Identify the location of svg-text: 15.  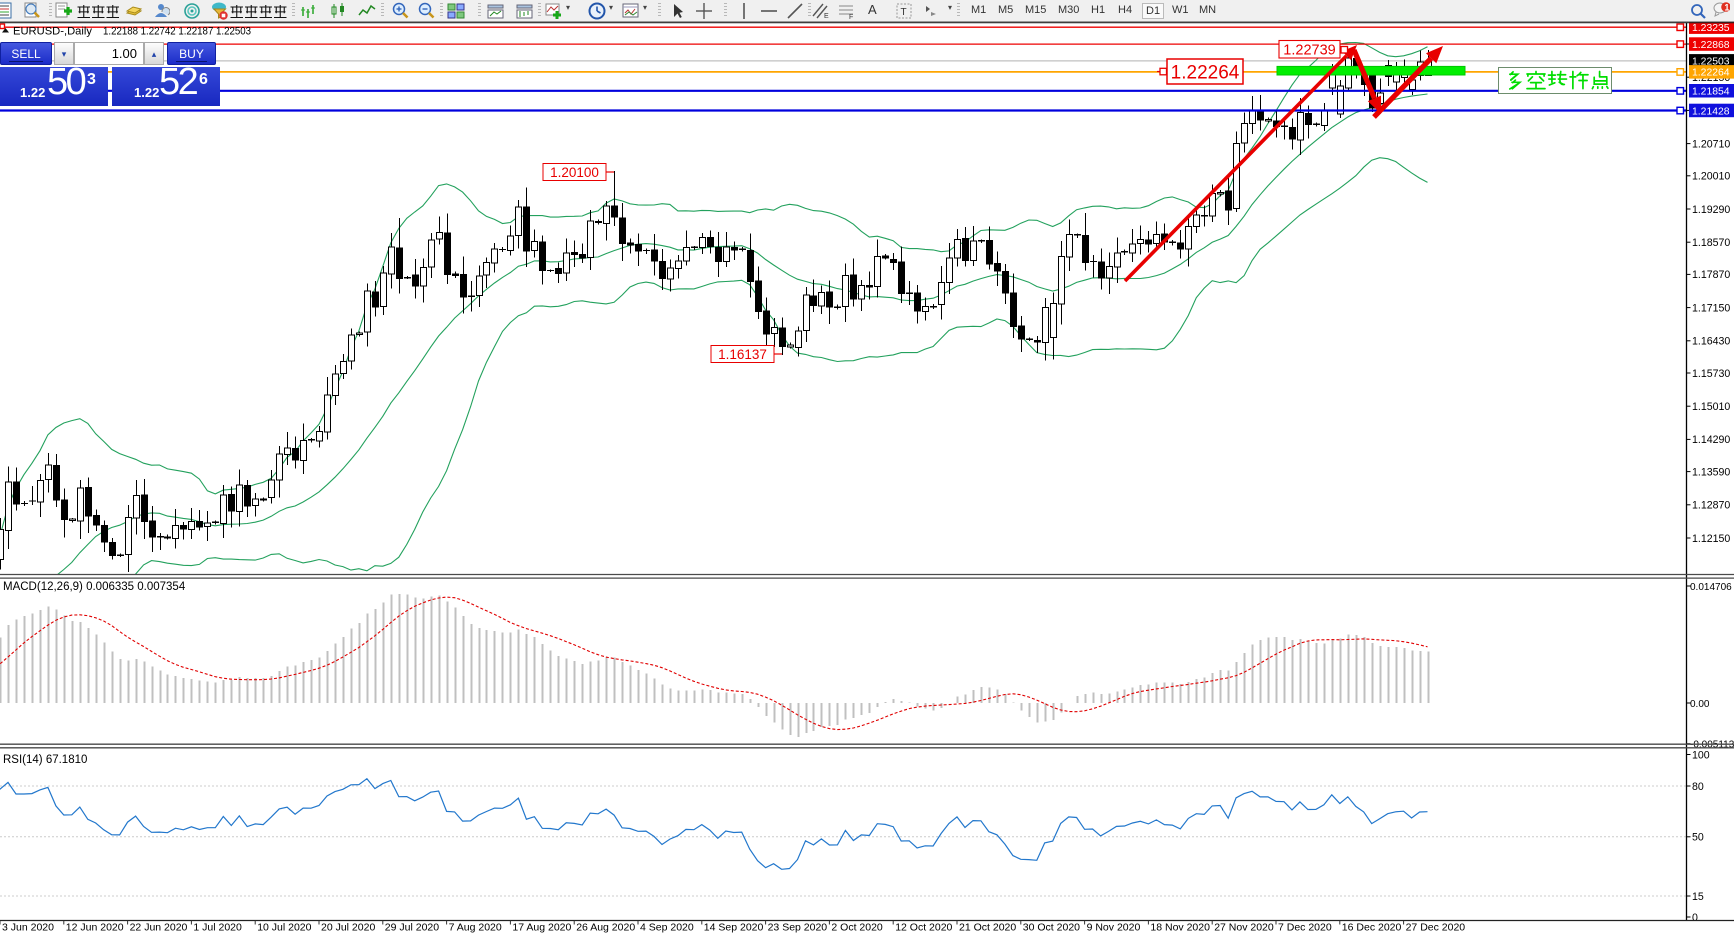
(1698, 897).